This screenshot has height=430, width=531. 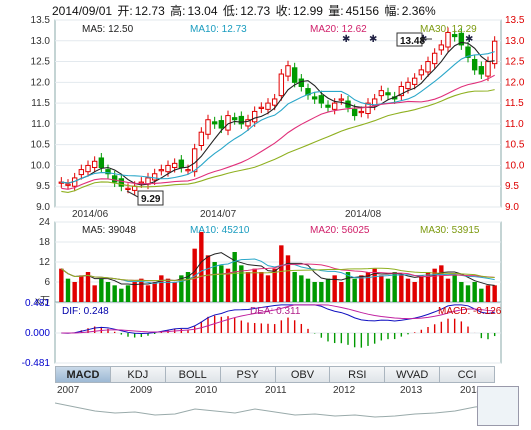 What do you see at coordinates (45, 262) in the screenshot?
I see `volume-tick: 12` at bounding box center [45, 262].